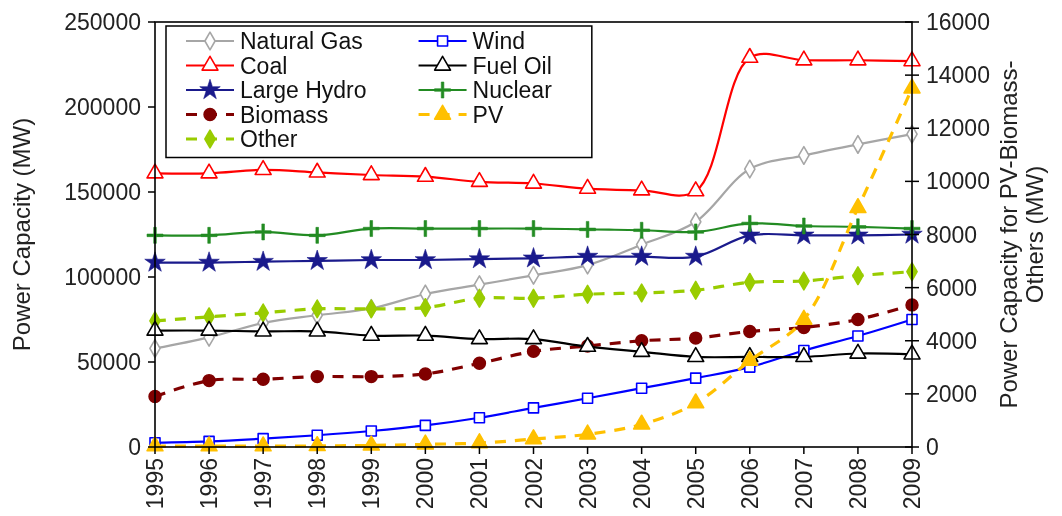 The height and width of the screenshot is (516, 1062). Describe the element at coordinates (498, 41) in the screenshot. I see `legend-label: Wind` at that location.